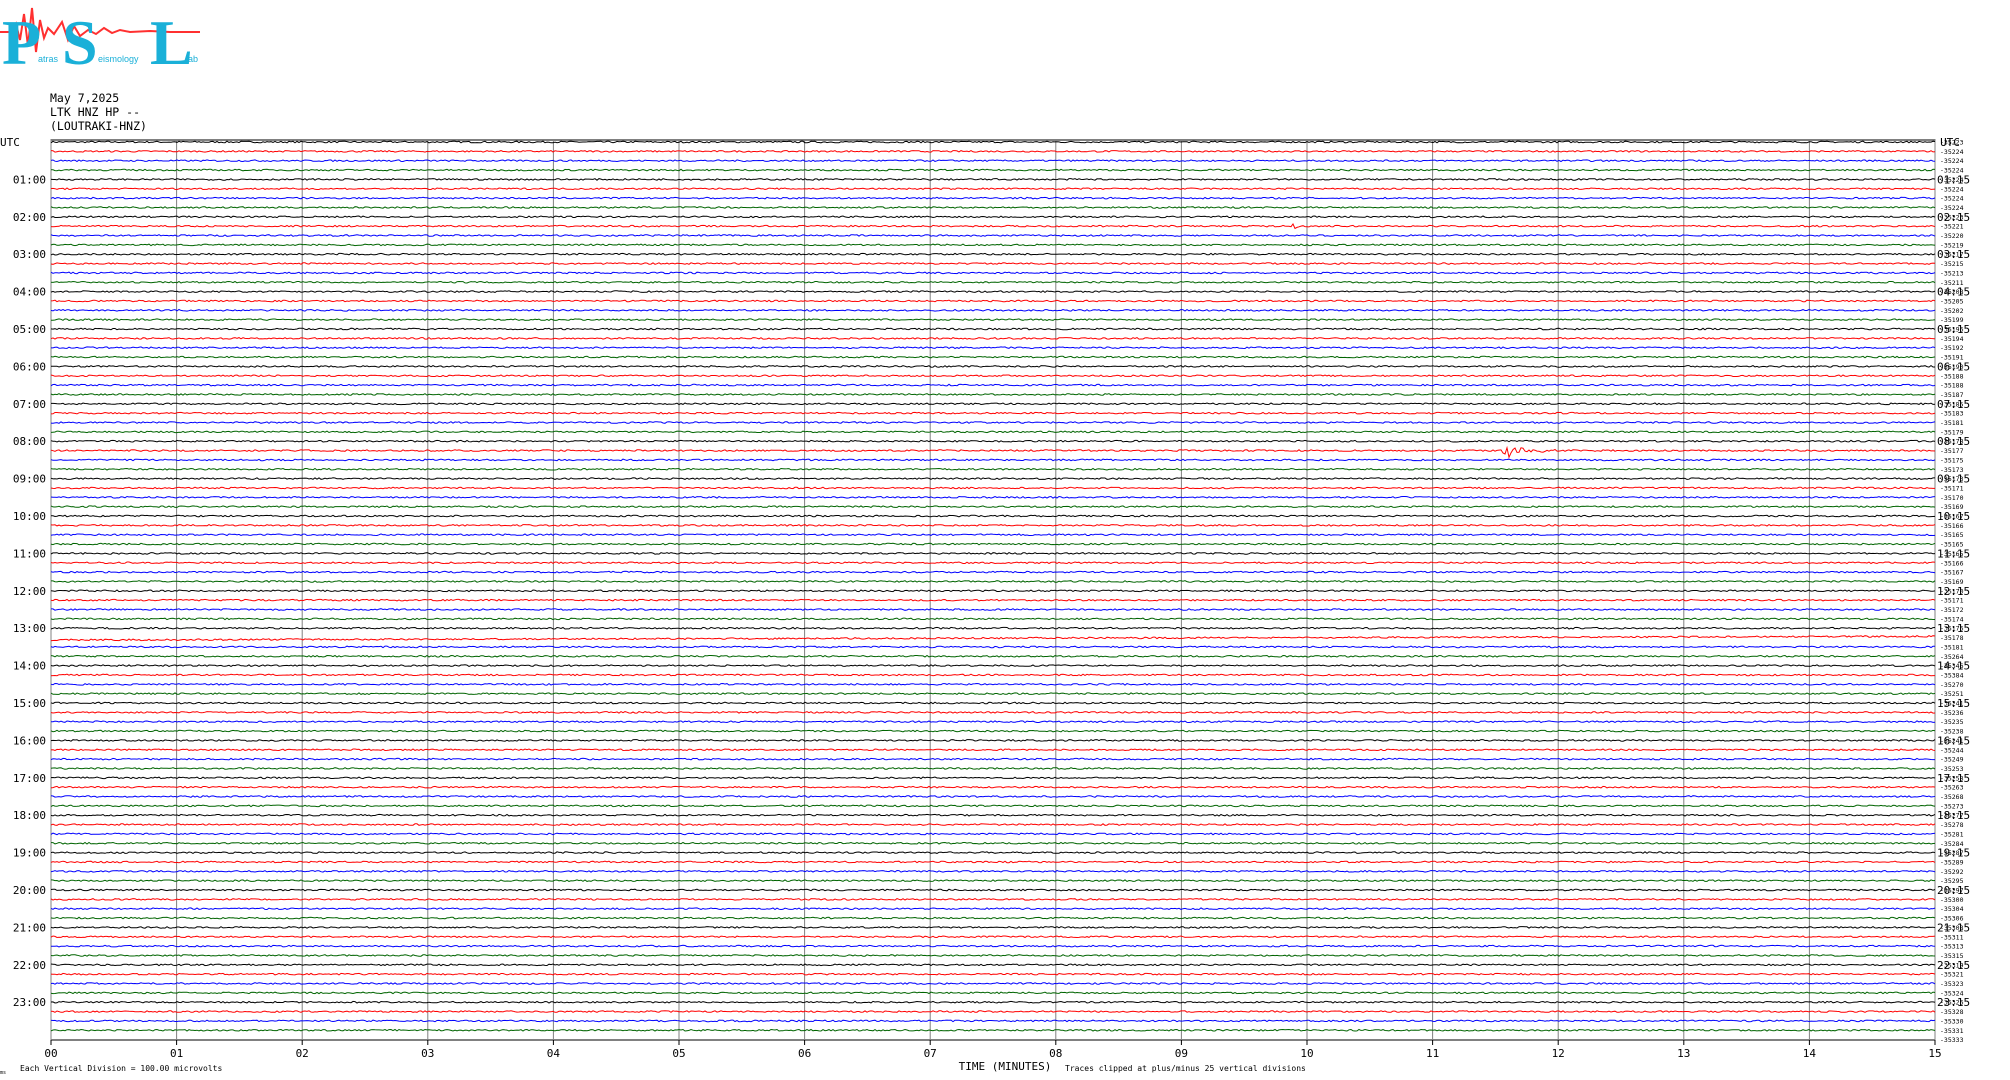  Describe the element at coordinates (1306, 1053) in the screenshot. I see `x-tick-label: 10` at that location.